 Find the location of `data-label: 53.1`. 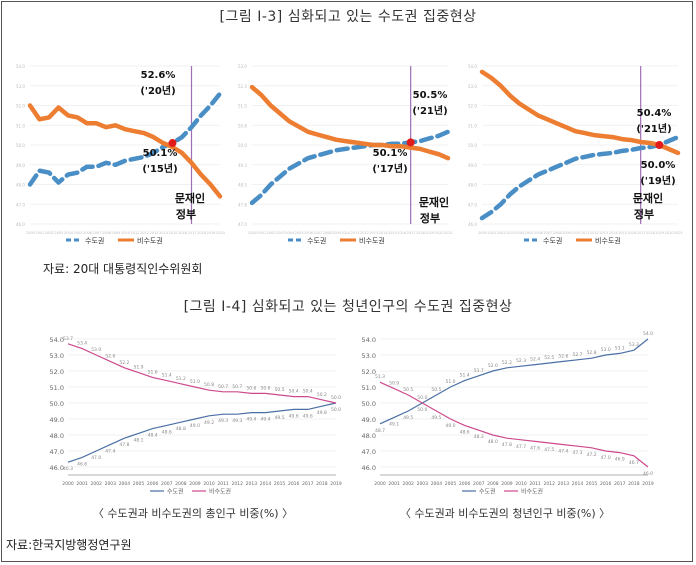

data-label: 53.1 is located at coordinates (620, 348).